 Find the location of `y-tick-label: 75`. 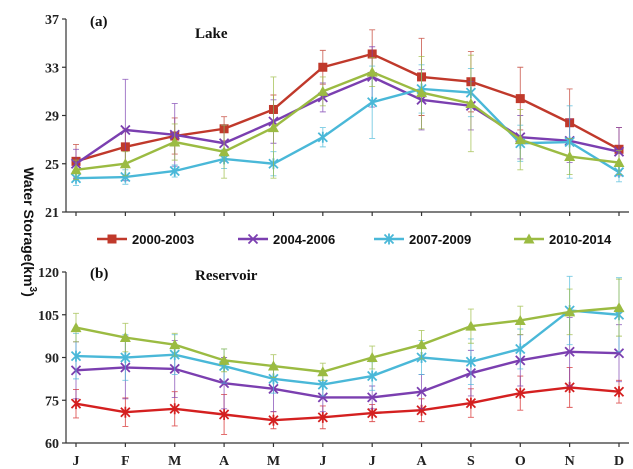

y-tick-label: 75 is located at coordinates (52, 401).